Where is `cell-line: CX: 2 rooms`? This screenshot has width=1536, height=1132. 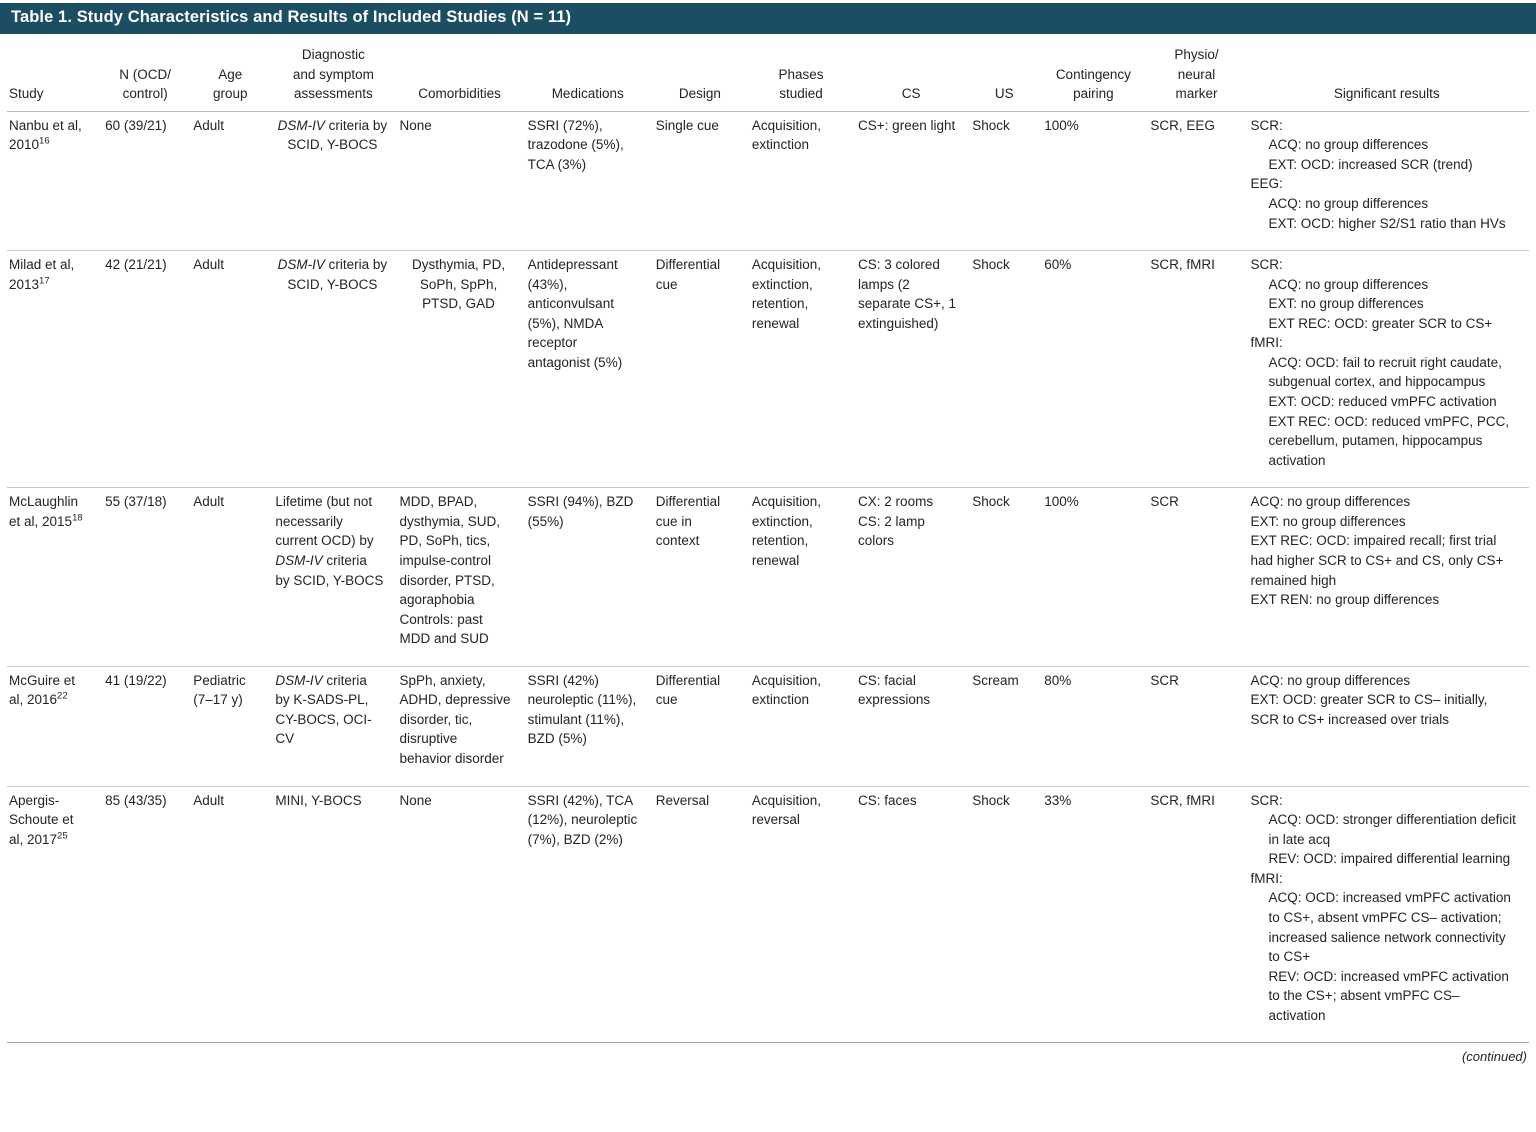
cell-line: CX: 2 rooms is located at coordinates (896, 502).